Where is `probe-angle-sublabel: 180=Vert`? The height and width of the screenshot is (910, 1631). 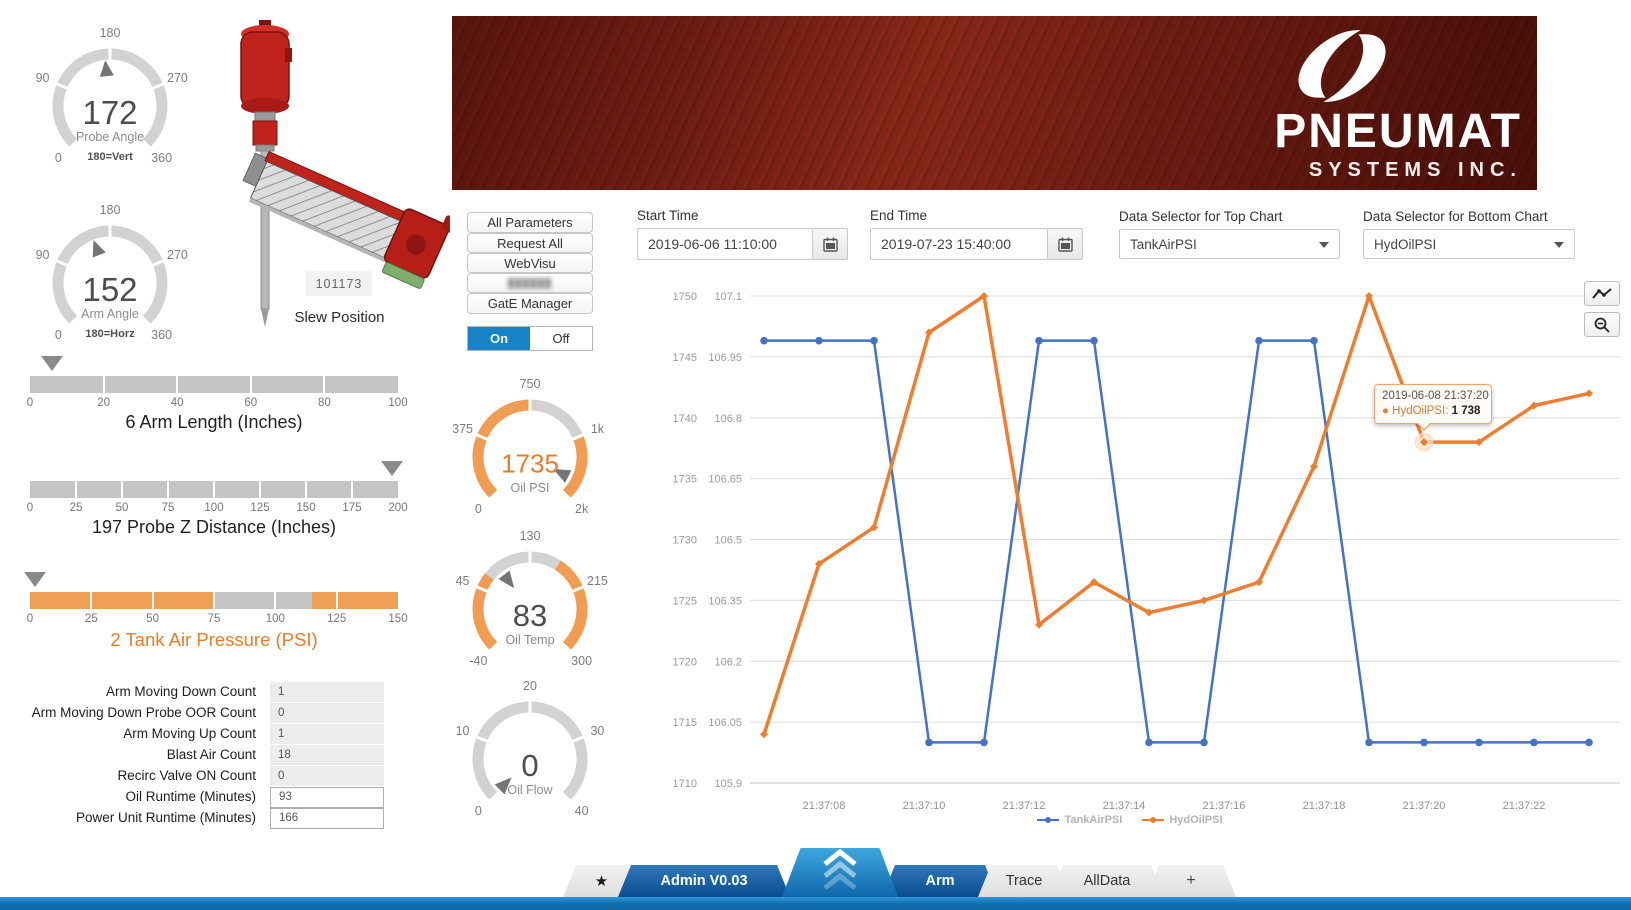 probe-angle-sublabel: 180=Vert is located at coordinates (110, 157).